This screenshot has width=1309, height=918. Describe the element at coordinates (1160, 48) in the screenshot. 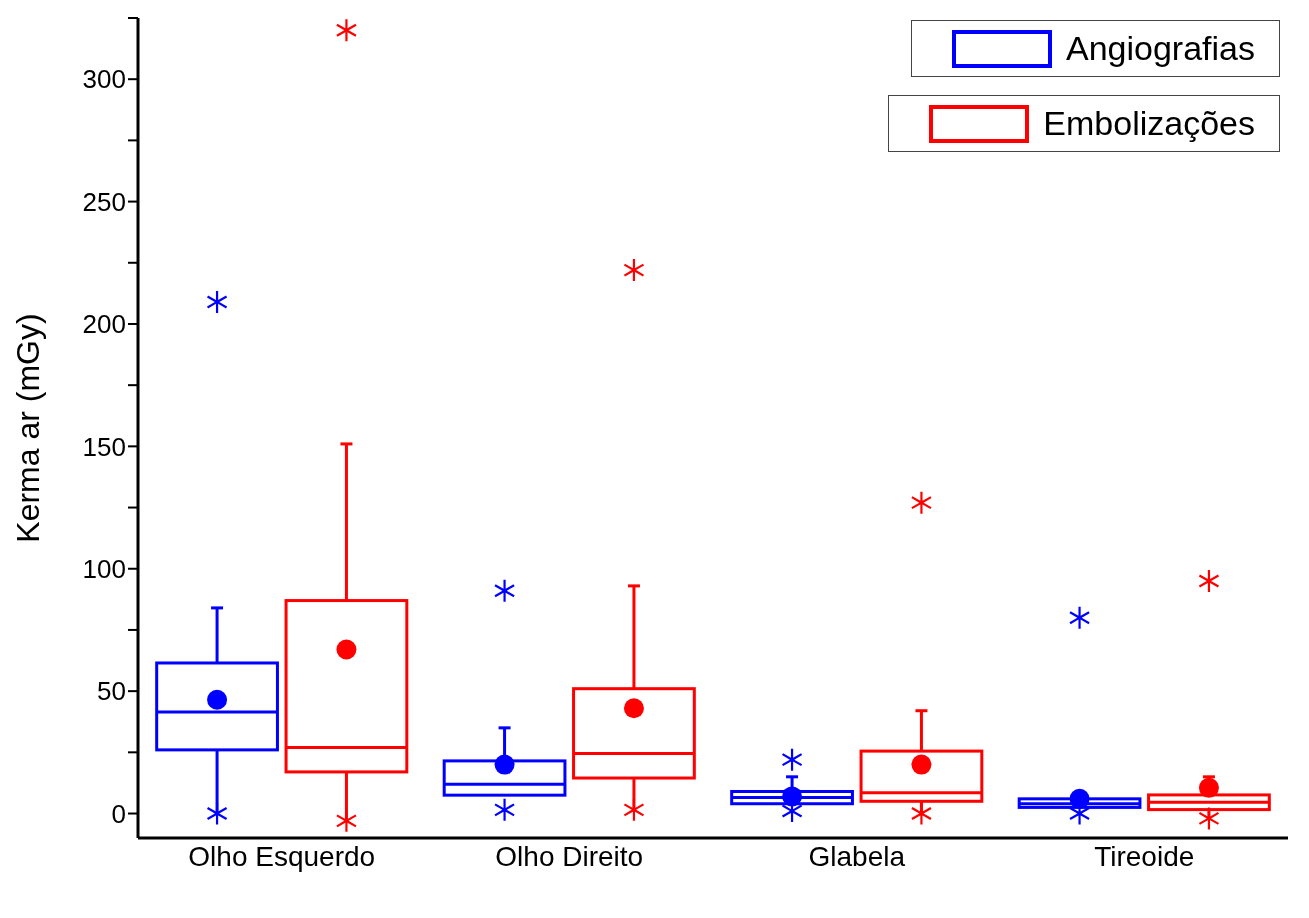

I see `legend-label: Angiografias` at that location.